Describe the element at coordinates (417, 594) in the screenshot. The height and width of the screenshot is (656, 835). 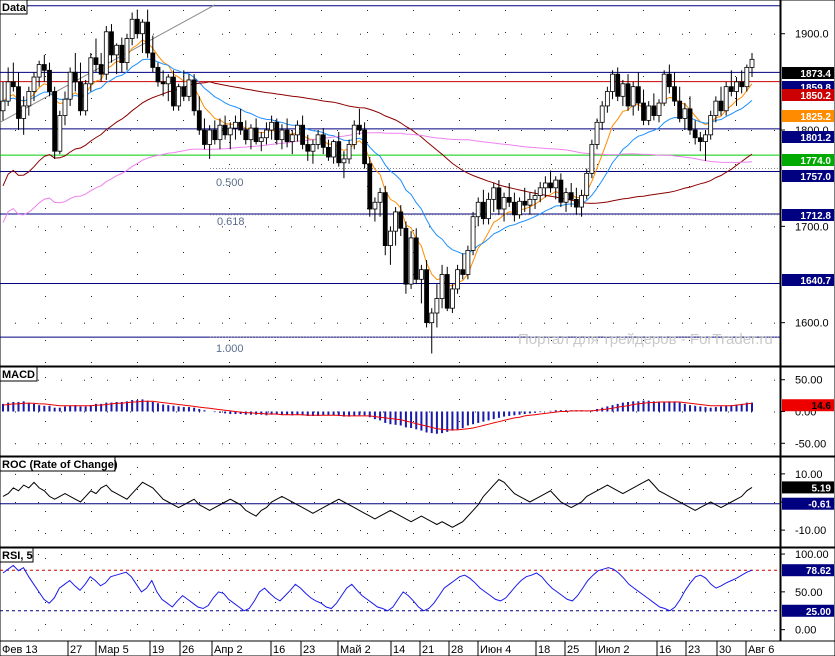
I see `rsi-panel: 100.00 50.00 0.00 78.62 25.00` at that location.